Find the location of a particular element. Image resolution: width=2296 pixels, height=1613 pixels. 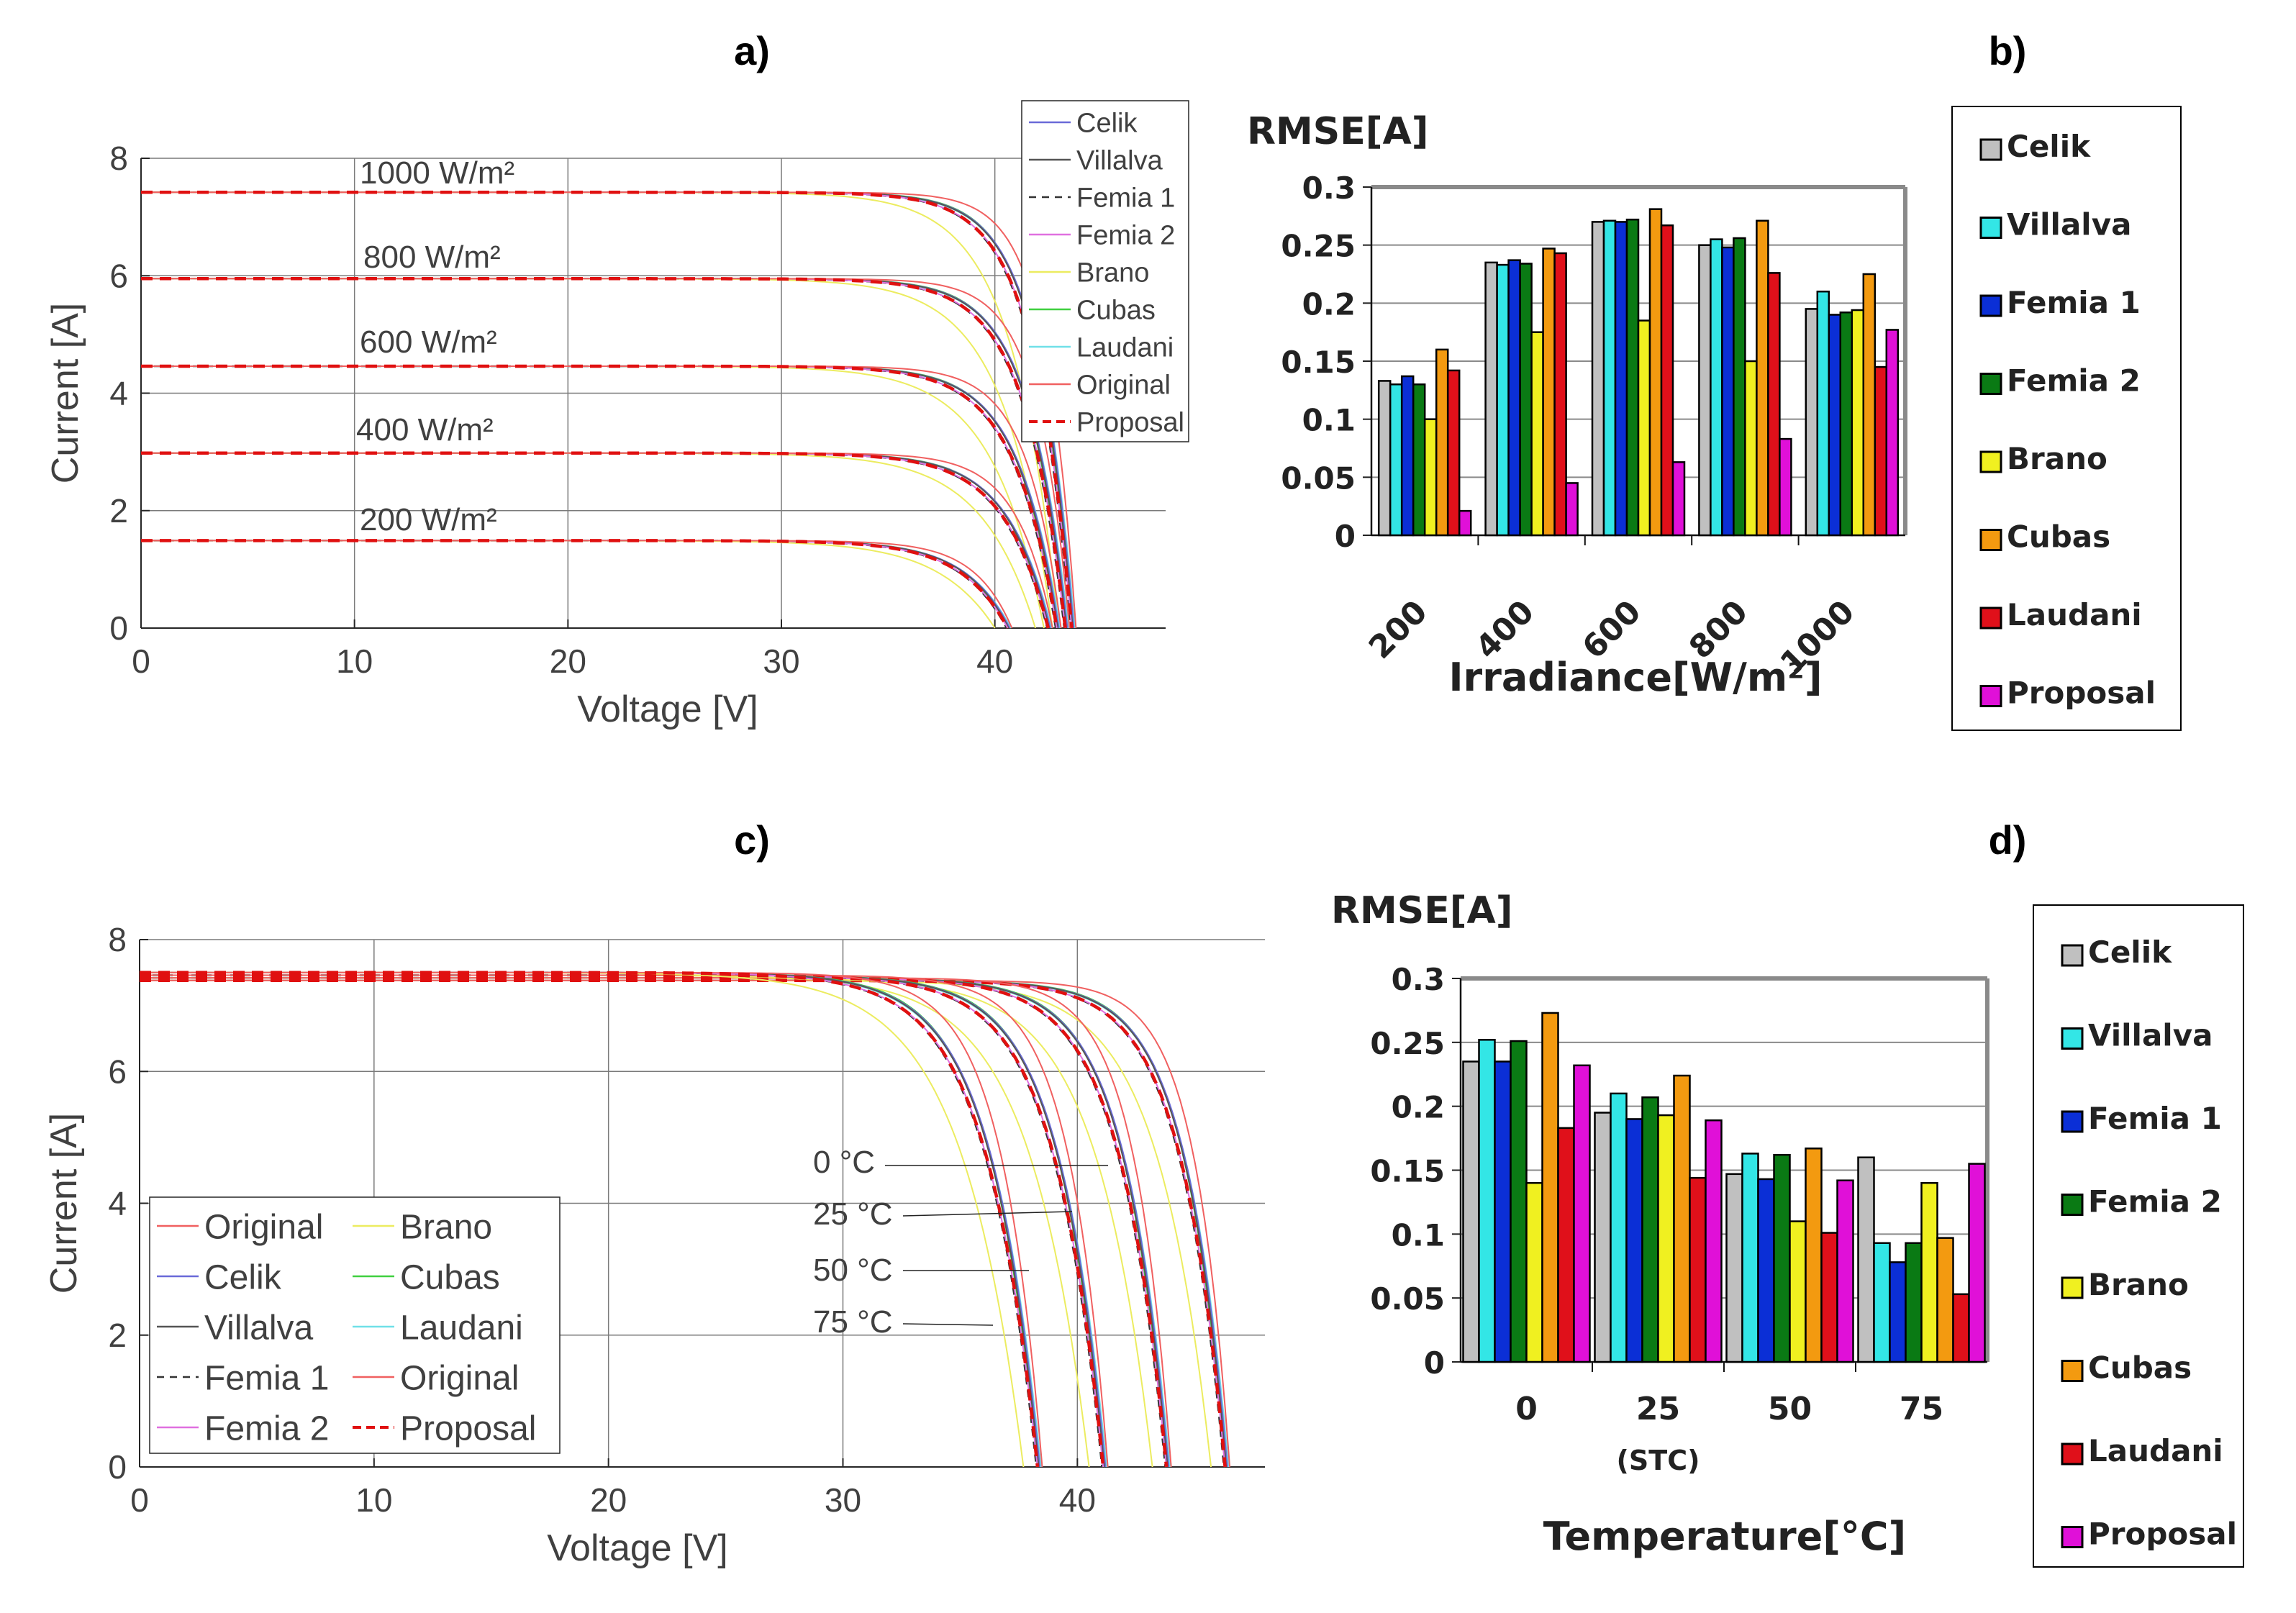

y-axis-label: Current [A] is located at coordinates (65, 393).